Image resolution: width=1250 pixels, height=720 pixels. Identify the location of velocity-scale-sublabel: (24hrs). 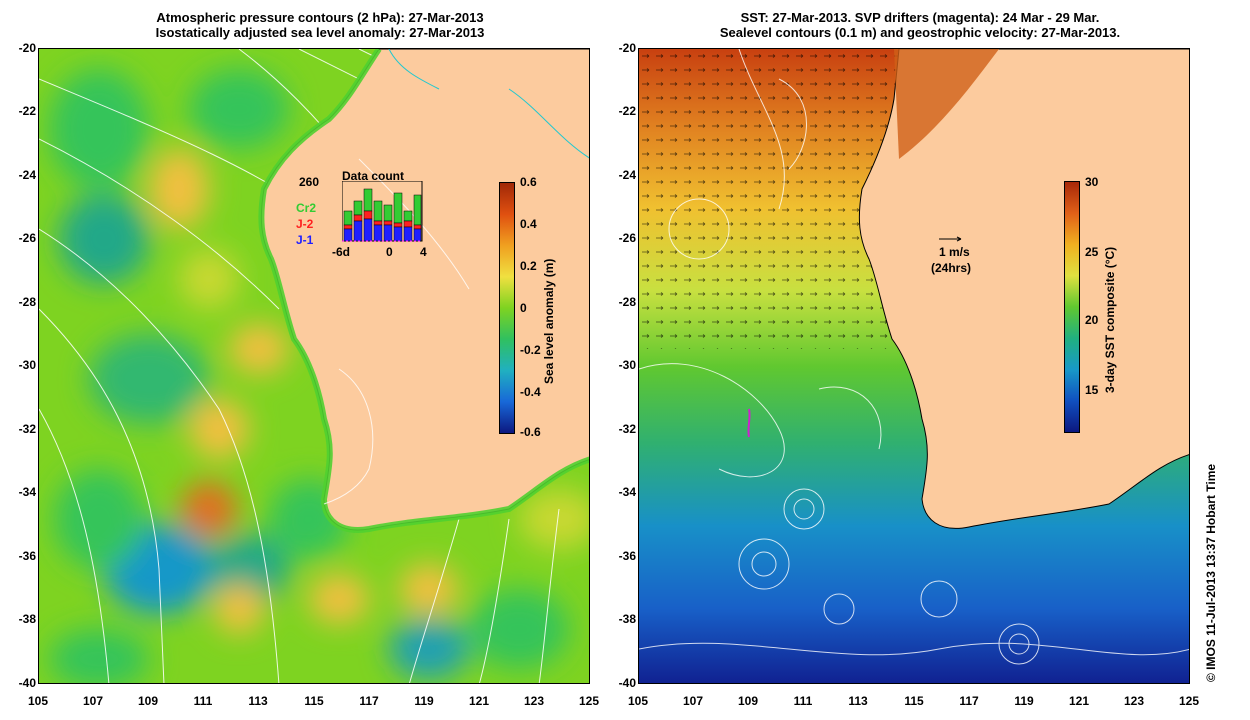
(951, 268).